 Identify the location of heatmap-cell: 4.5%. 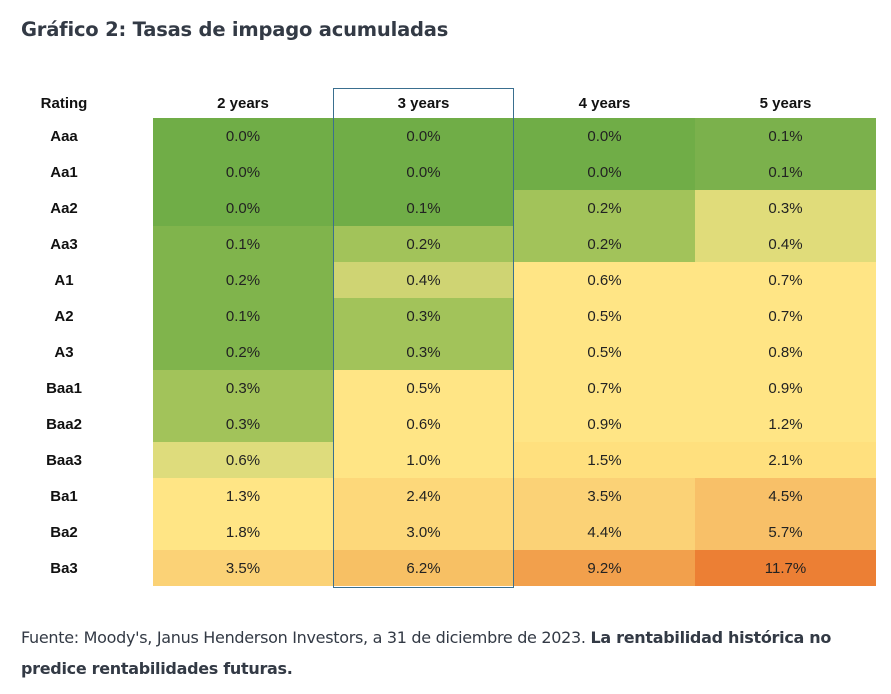
(785, 496).